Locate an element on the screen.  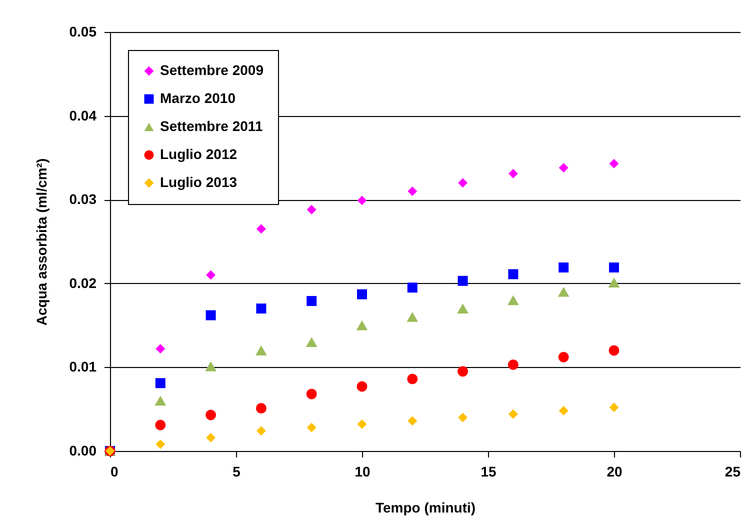
x-tick-label: 0 is located at coordinates (114, 472).